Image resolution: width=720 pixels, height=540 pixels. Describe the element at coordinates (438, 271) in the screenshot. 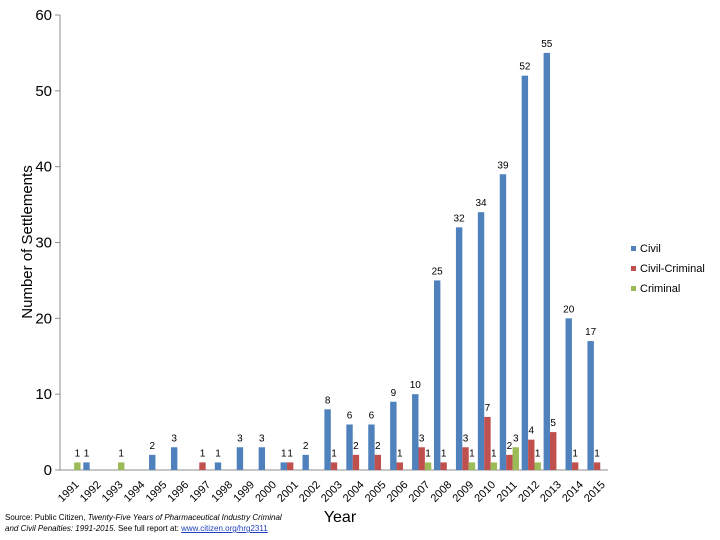

I see `data-label-civil-2008: 25` at that location.